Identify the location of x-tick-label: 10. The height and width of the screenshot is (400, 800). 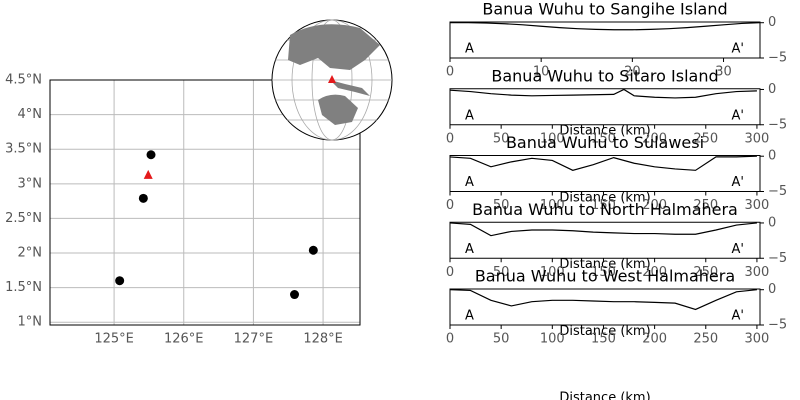
(541, 72).